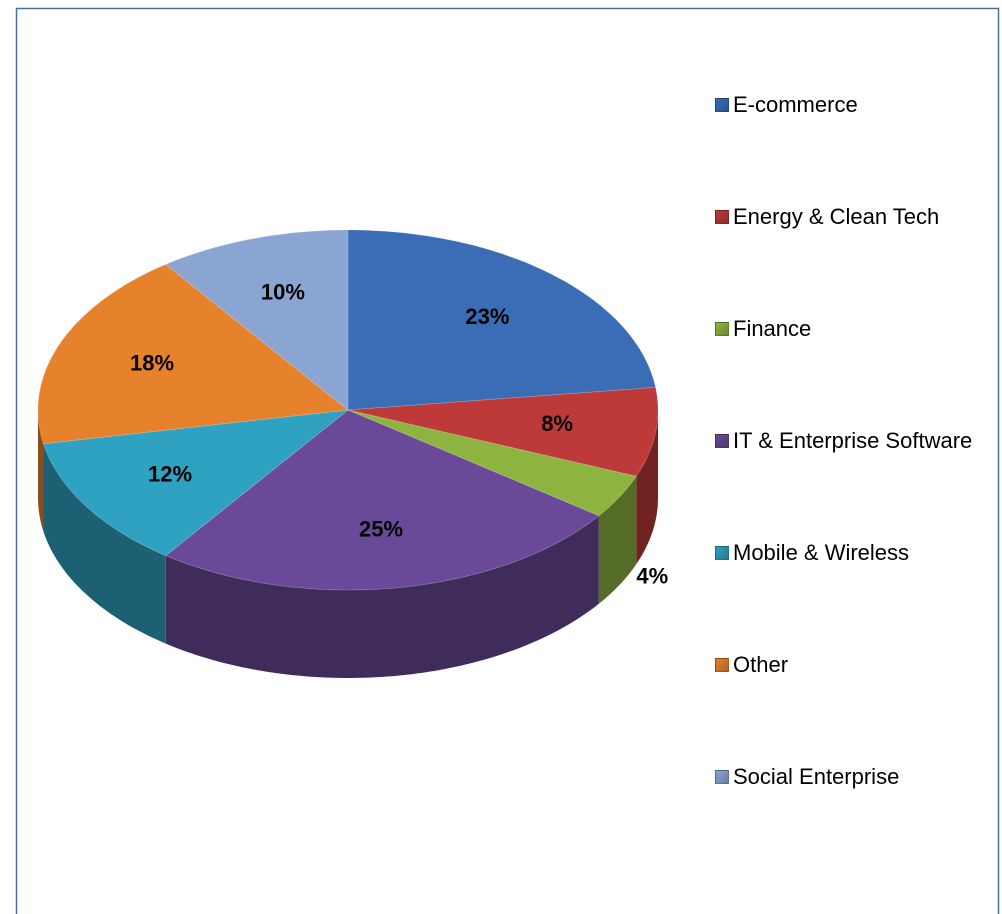 This screenshot has width=1002, height=914. Describe the element at coordinates (487, 316) in the screenshot. I see `data-label: 23%` at that location.